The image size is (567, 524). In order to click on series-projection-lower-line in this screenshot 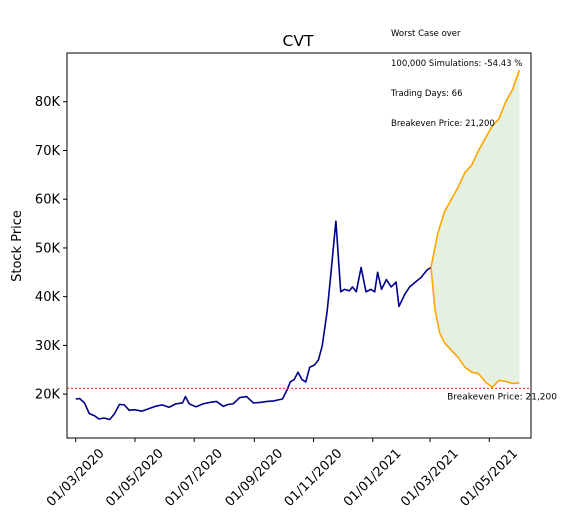, I will do `click(475, 328)`.